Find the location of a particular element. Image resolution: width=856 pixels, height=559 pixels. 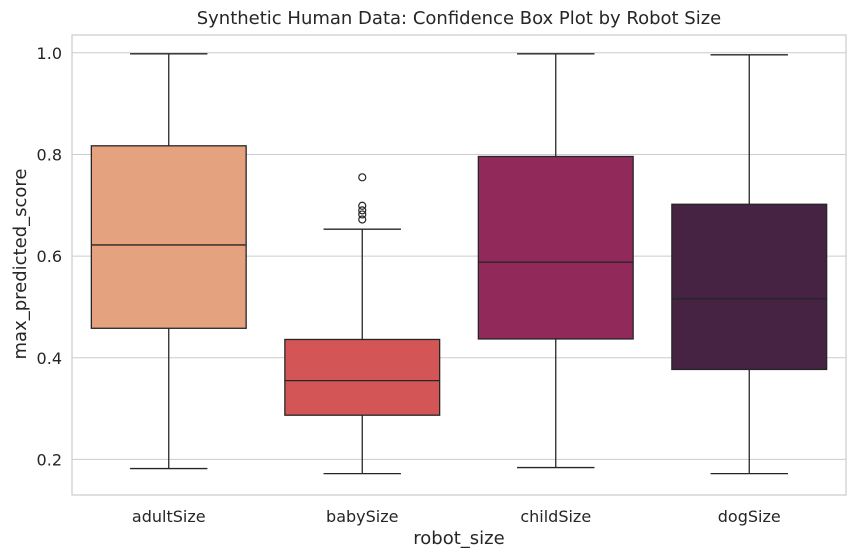

y-tick-labels: 0.2 0.4 0.6 0.8 1.0 is located at coordinates (49, 257).